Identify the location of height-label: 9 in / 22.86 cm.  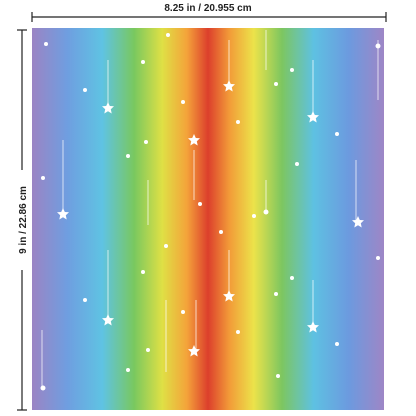
(23, 220).